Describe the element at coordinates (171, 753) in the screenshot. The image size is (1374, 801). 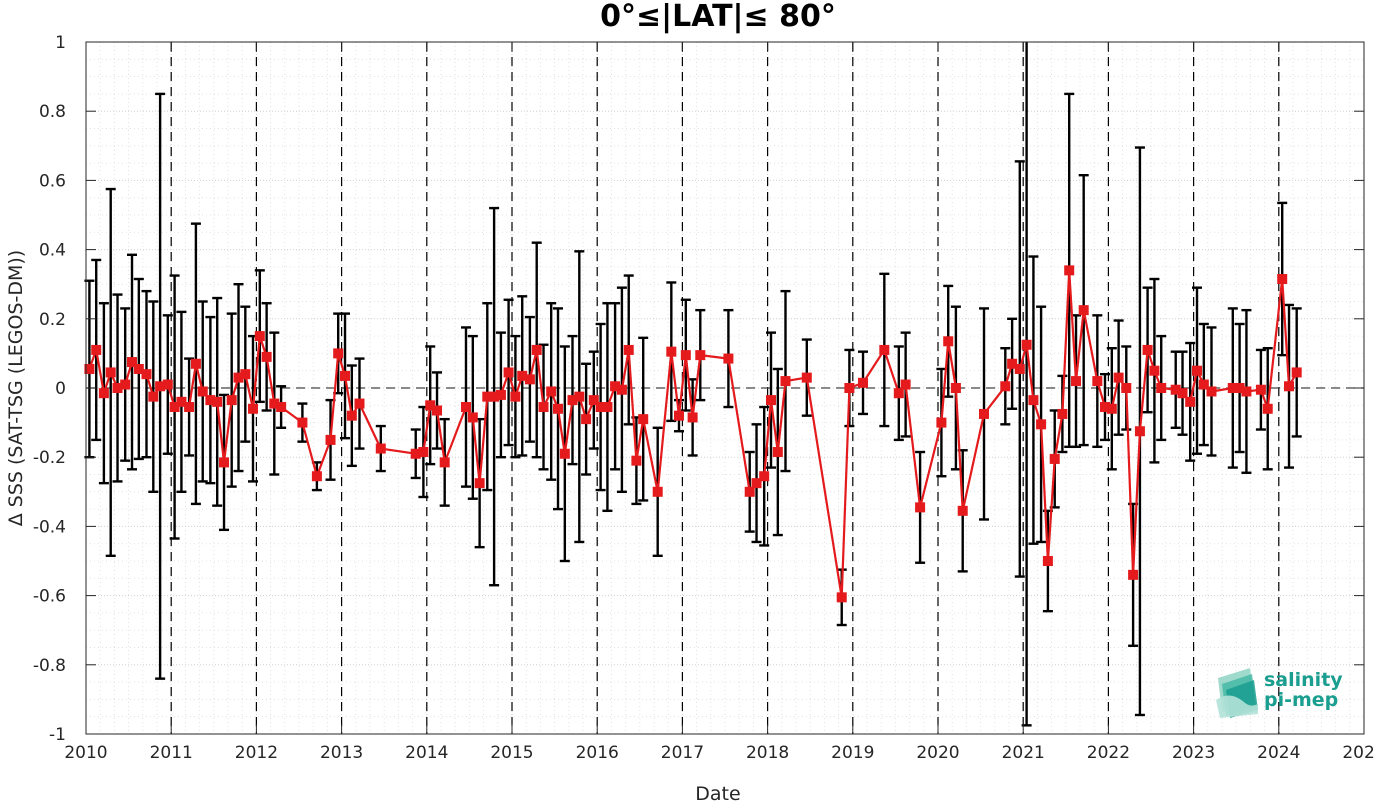
I see `x-tick-label: 2011` at that location.